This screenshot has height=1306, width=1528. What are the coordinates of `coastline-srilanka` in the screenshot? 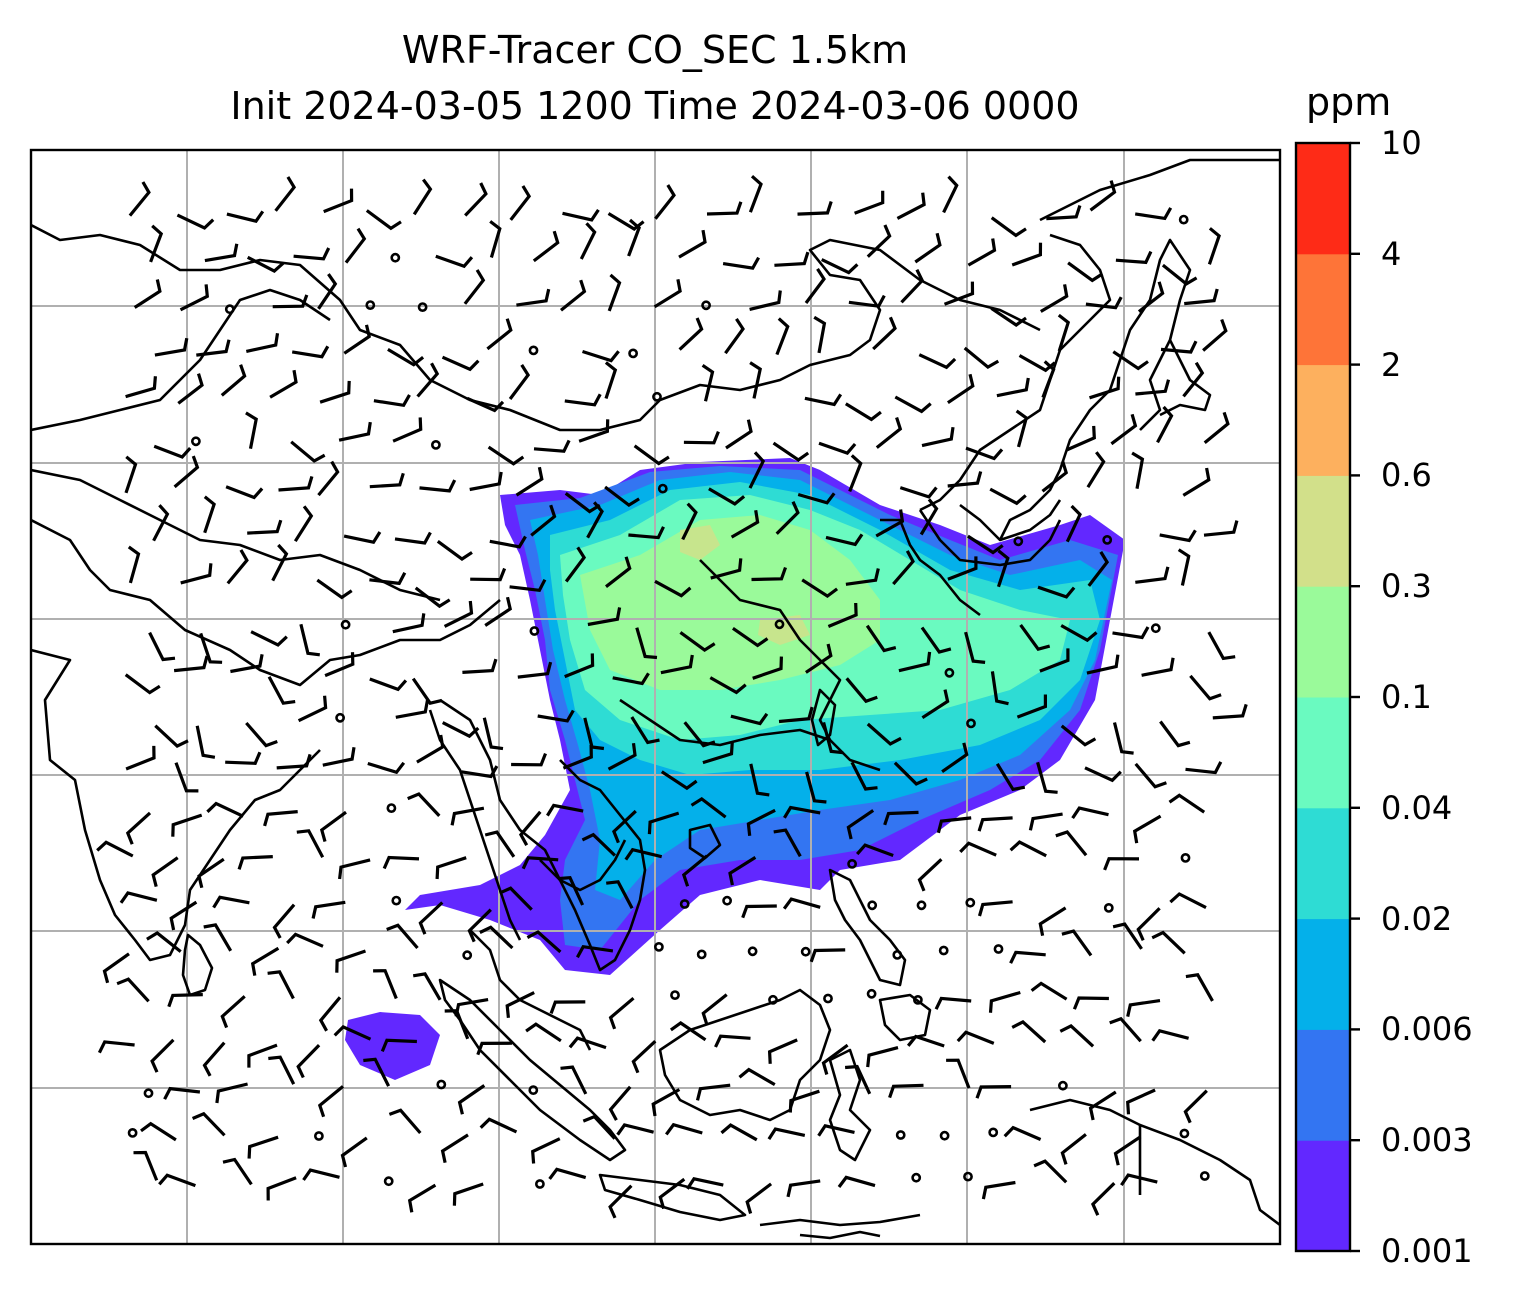 It's located at (197, 965).